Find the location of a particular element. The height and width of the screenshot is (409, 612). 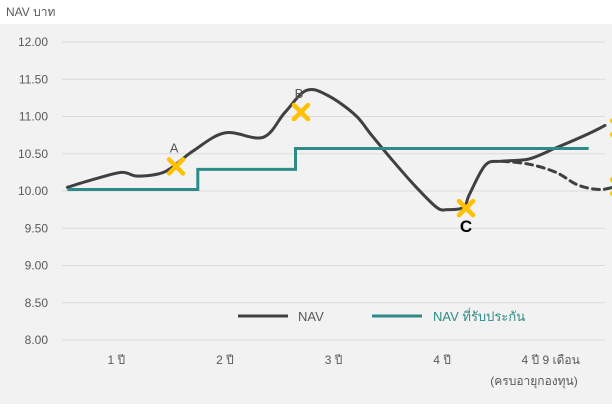

y-tick-label: 10.00 is located at coordinates (33, 191).